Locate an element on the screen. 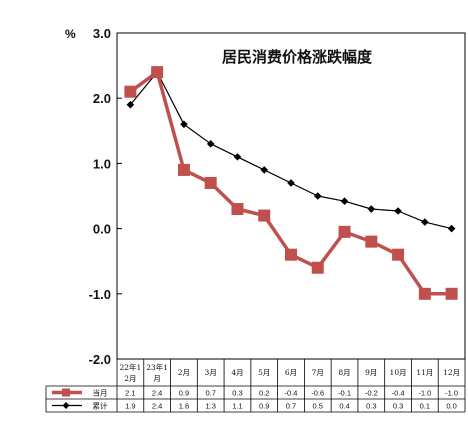 This screenshot has width=468, height=435. y-tick-label: -1.0 is located at coordinates (100, 294).